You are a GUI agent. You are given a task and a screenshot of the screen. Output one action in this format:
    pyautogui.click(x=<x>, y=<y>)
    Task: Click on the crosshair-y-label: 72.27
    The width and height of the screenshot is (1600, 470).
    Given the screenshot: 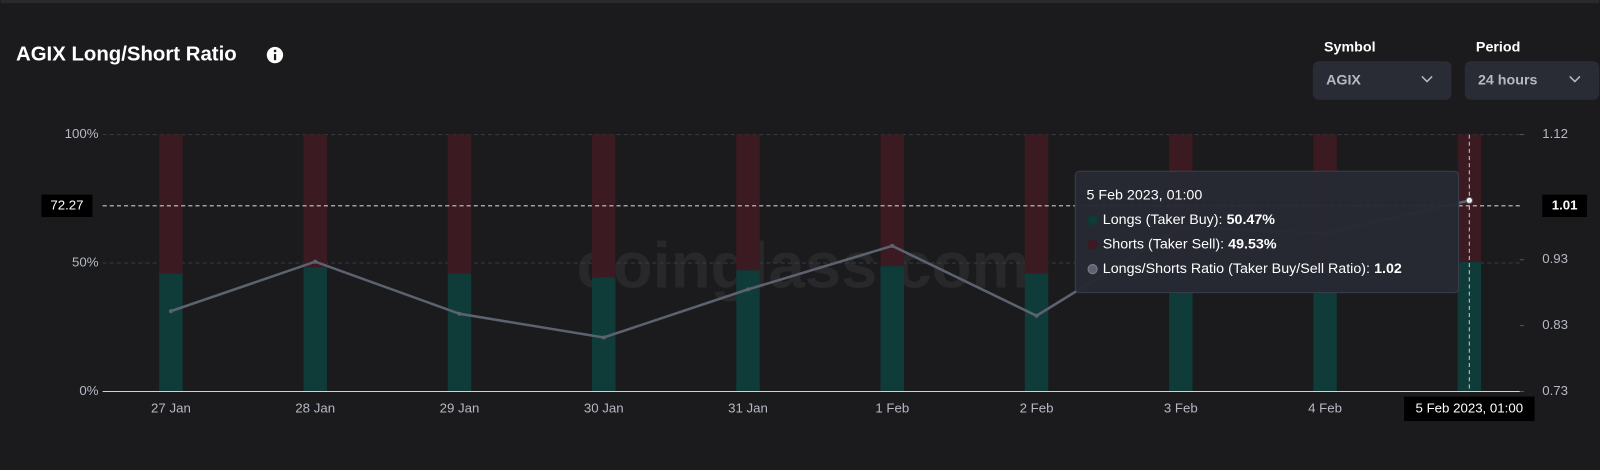 What is the action you would take?
    pyautogui.click(x=66, y=204)
    